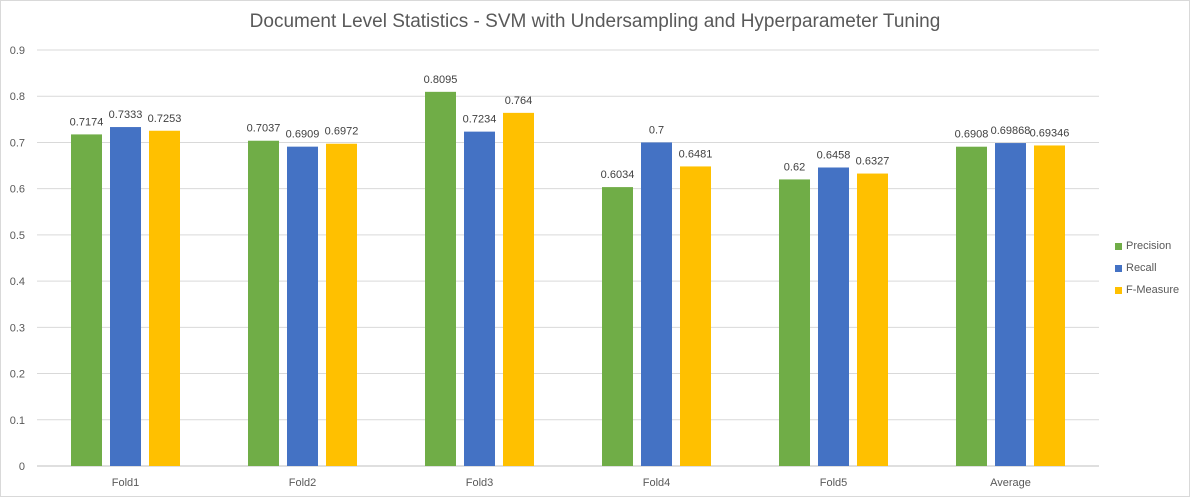  I want to click on data-label: 0.7333, so click(126, 115).